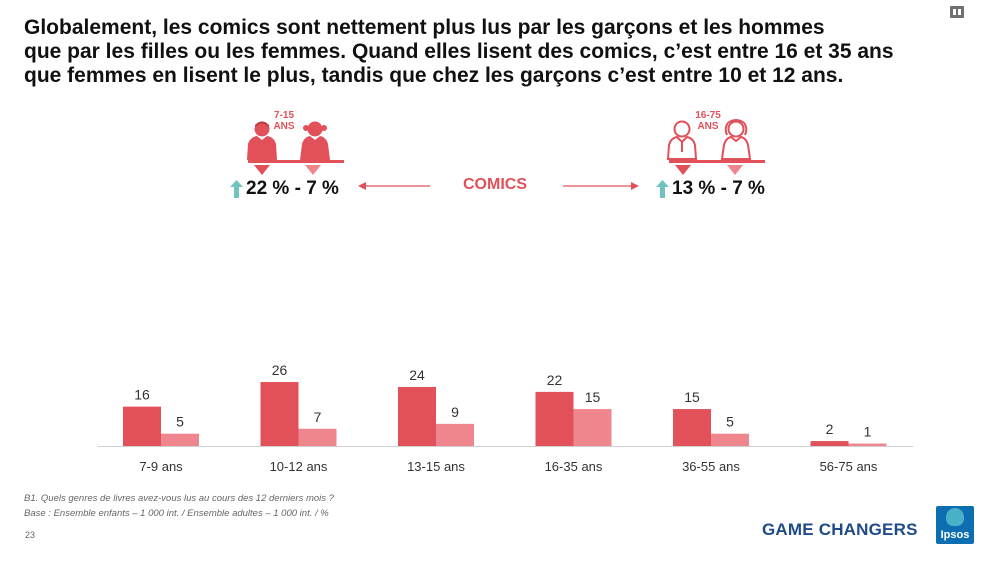 The width and height of the screenshot is (1000, 564). Describe the element at coordinates (455, 412) in the screenshot. I see `data-label: 9` at that location.